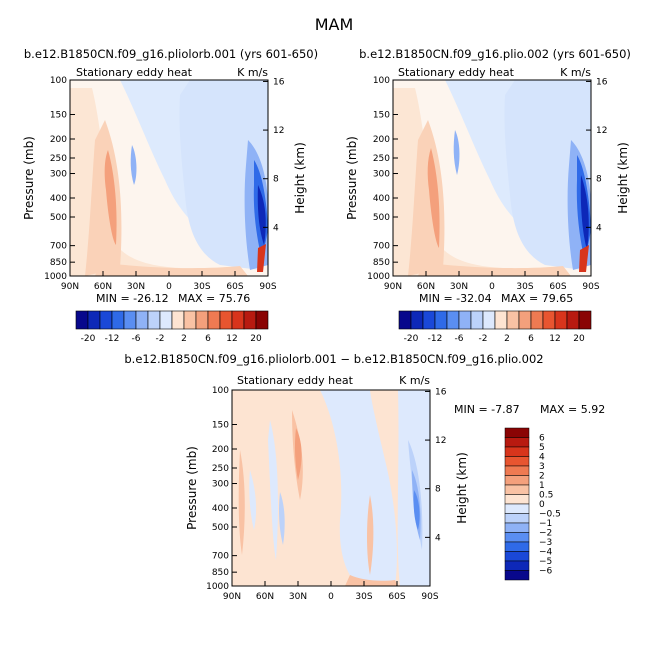  What do you see at coordinates (546, 496) in the screenshot?
I see `colorbar-label: 0.5` at bounding box center [546, 496].